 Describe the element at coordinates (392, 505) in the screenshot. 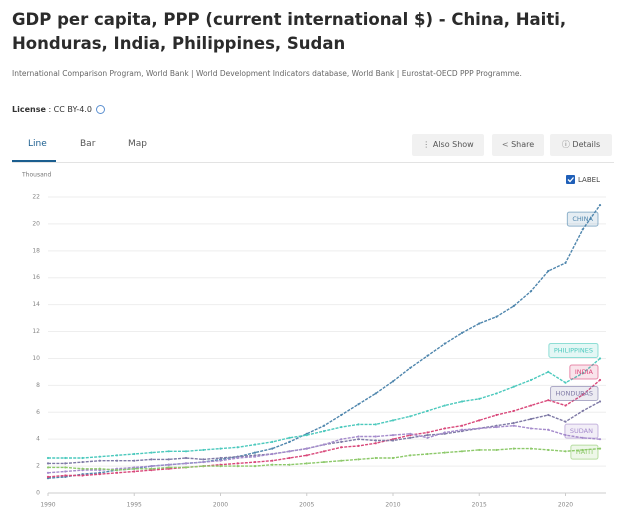

I see `x-tick-label: 2010` at that location.